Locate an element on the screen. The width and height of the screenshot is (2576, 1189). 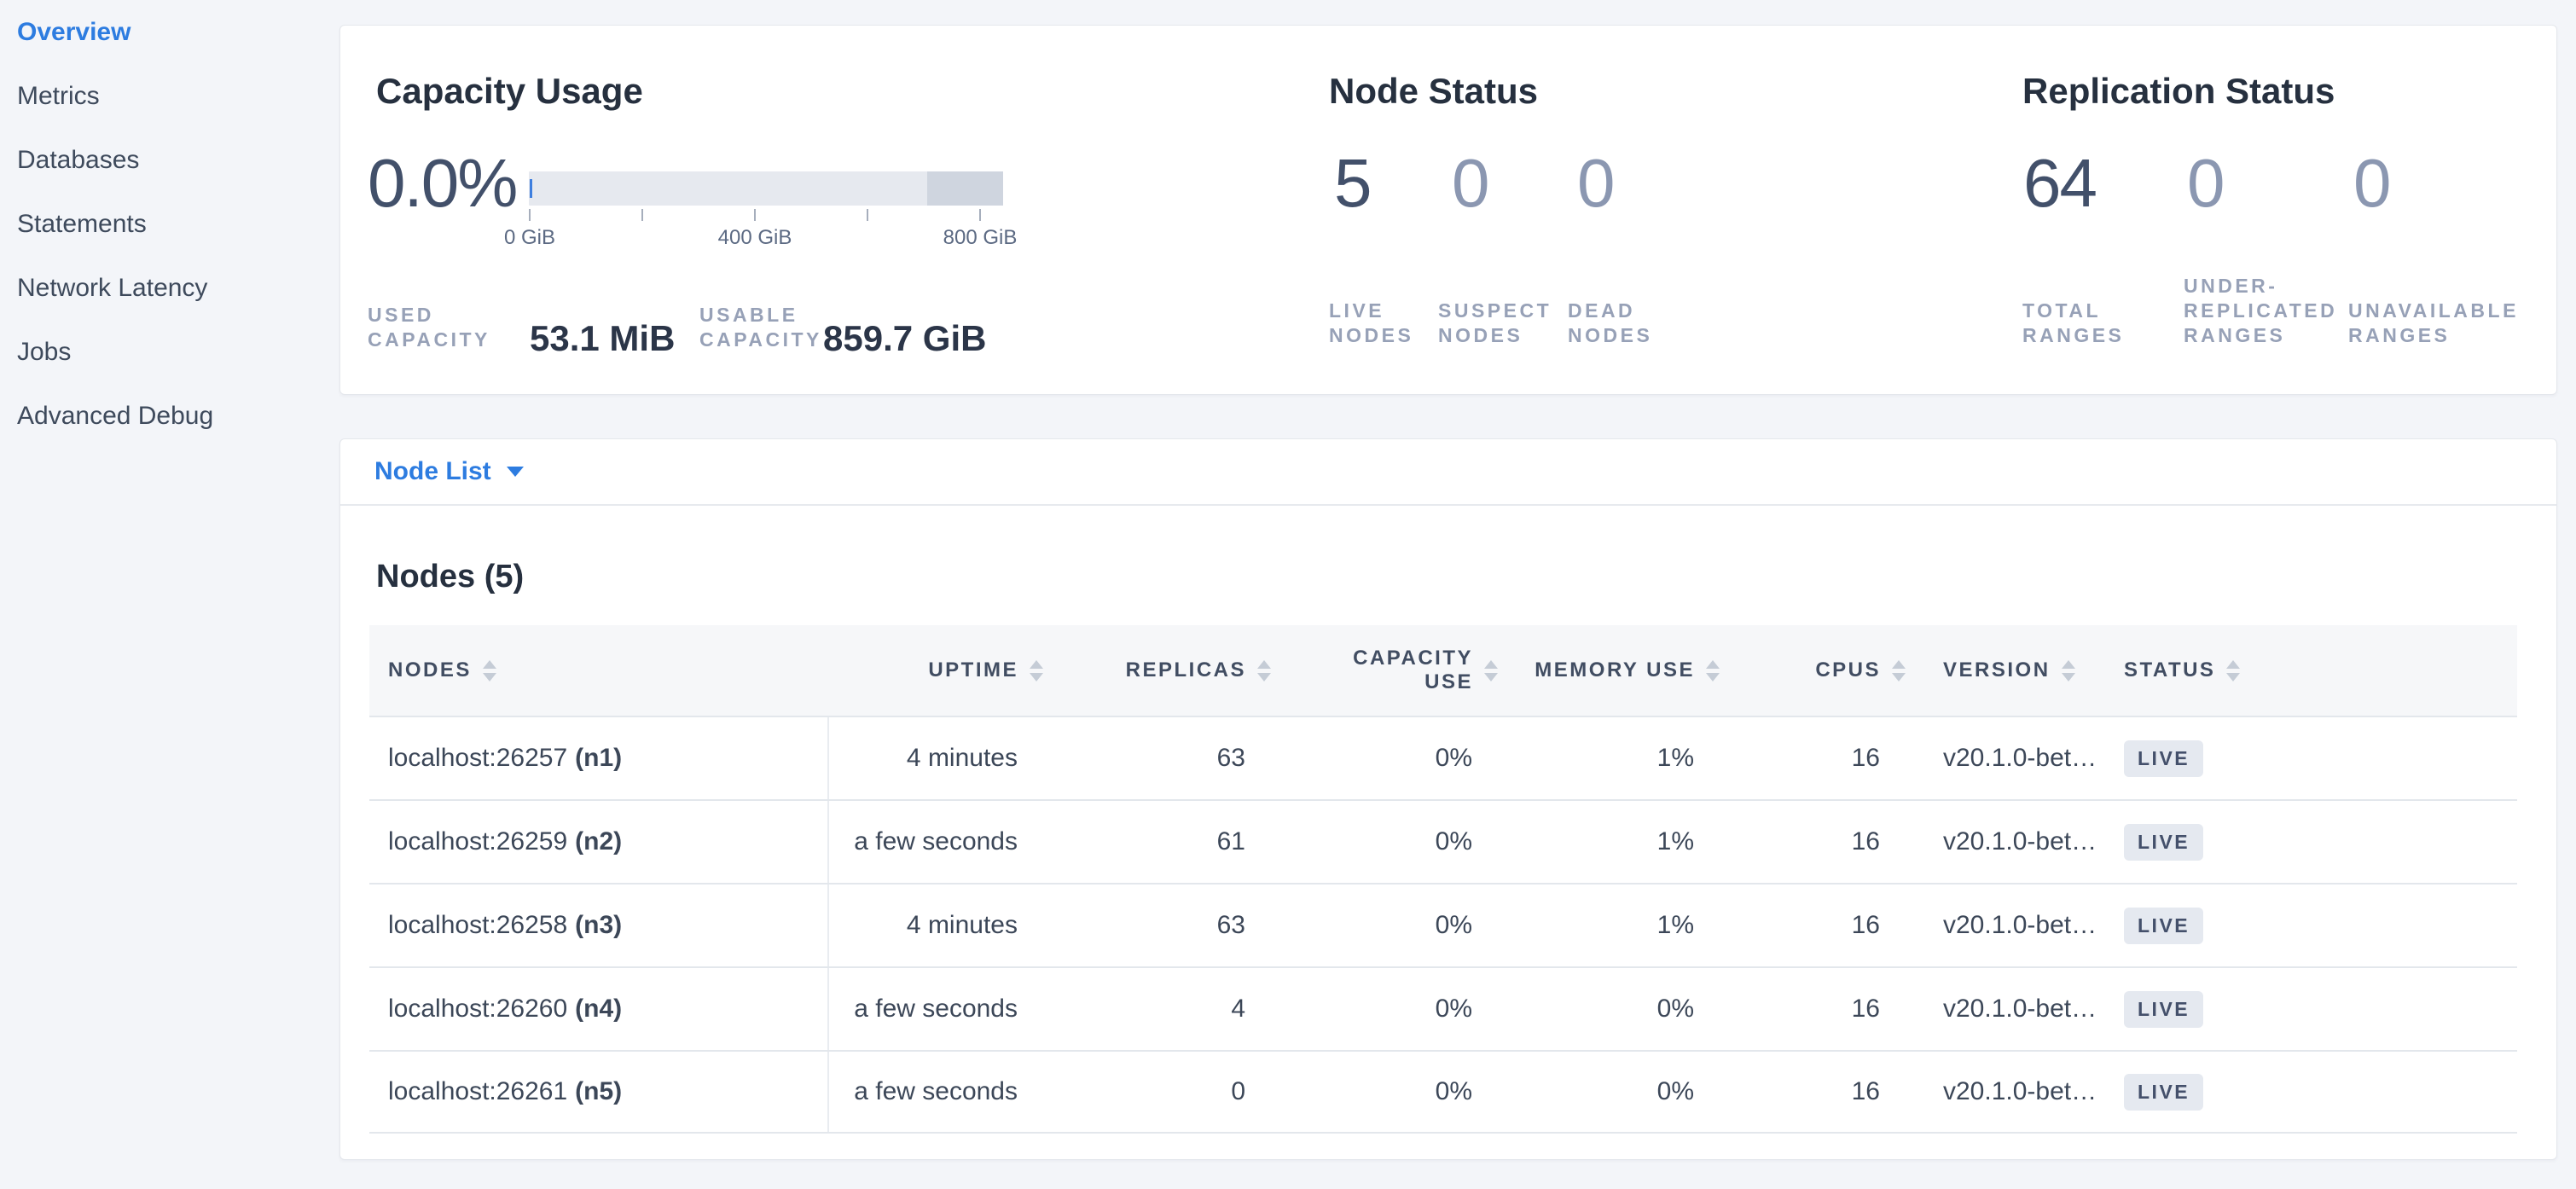
column-header-cpus: CPUS is located at coordinates (1821, 670).